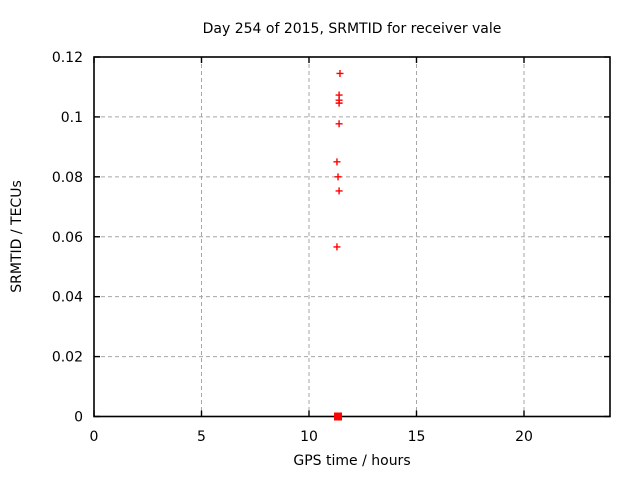  I want to click on data-point-square, so click(338, 416).